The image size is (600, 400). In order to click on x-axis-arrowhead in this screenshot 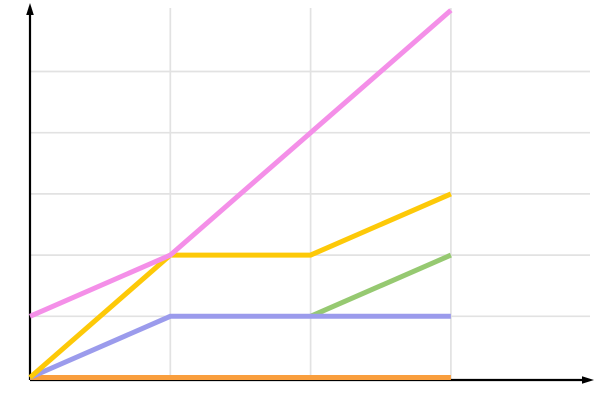, I will do `click(588, 380)`.